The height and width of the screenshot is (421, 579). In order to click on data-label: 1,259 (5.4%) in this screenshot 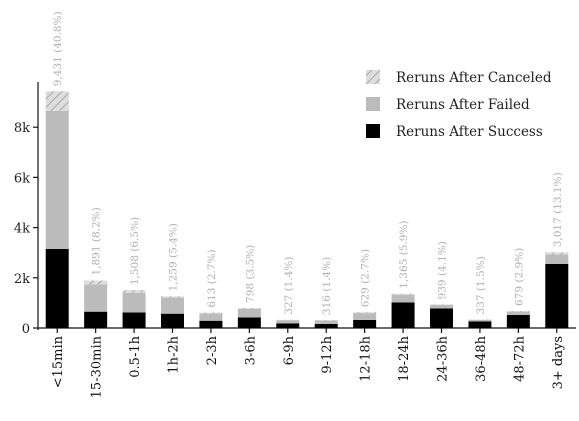, I will do `click(174, 257)`.